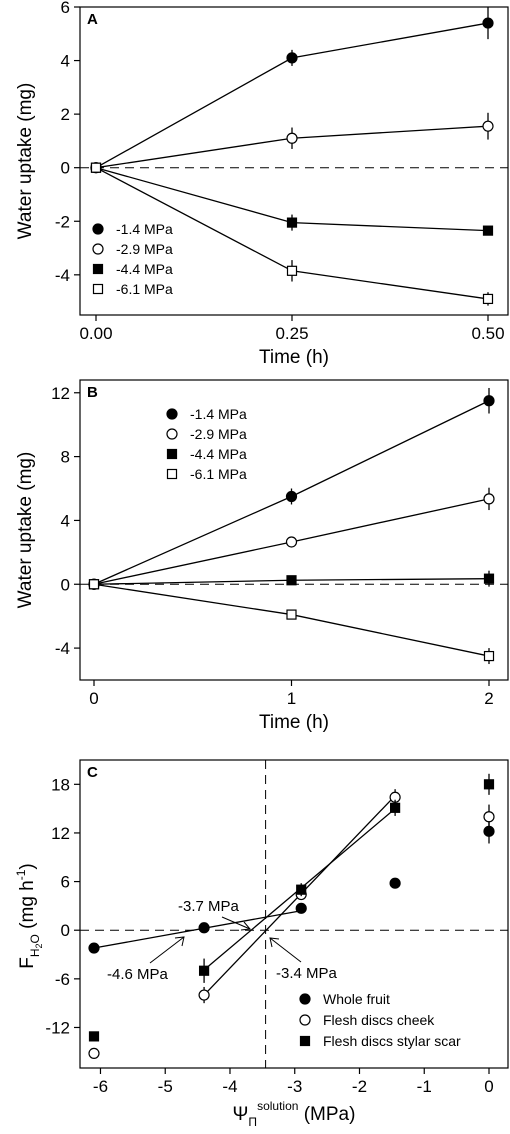 Image resolution: width=510 pixels, height=1134 pixels. What do you see at coordinates (65, 457) in the screenshot?
I see `y-tick-label: 8` at bounding box center [65, 457].